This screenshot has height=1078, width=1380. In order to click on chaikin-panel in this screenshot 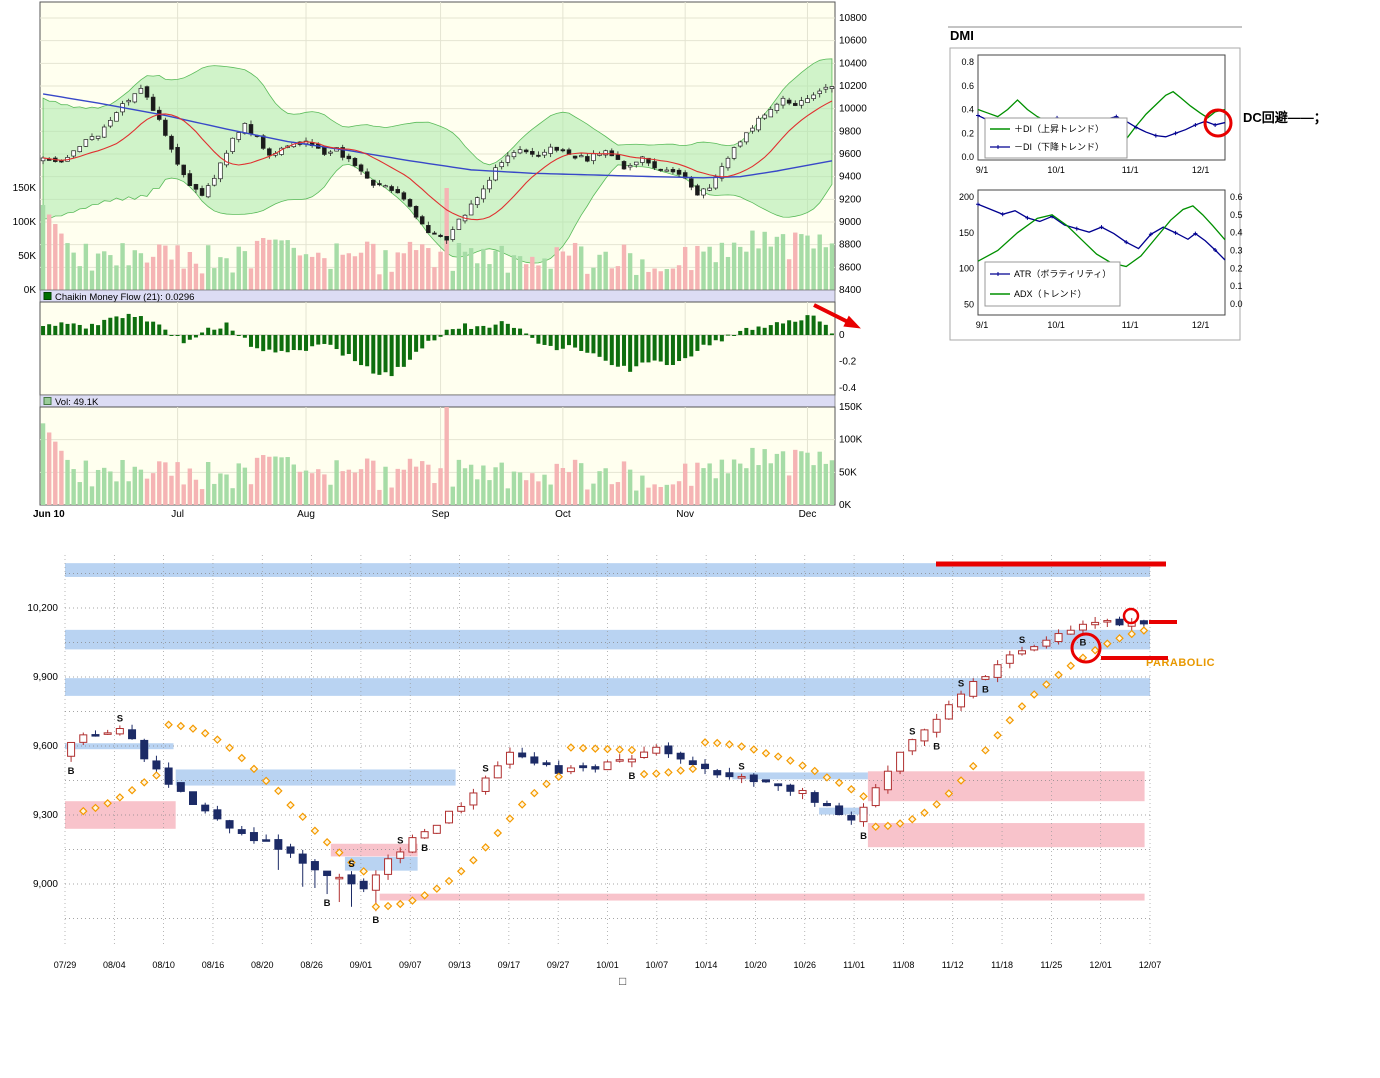, I will do `click(437, 348)`.